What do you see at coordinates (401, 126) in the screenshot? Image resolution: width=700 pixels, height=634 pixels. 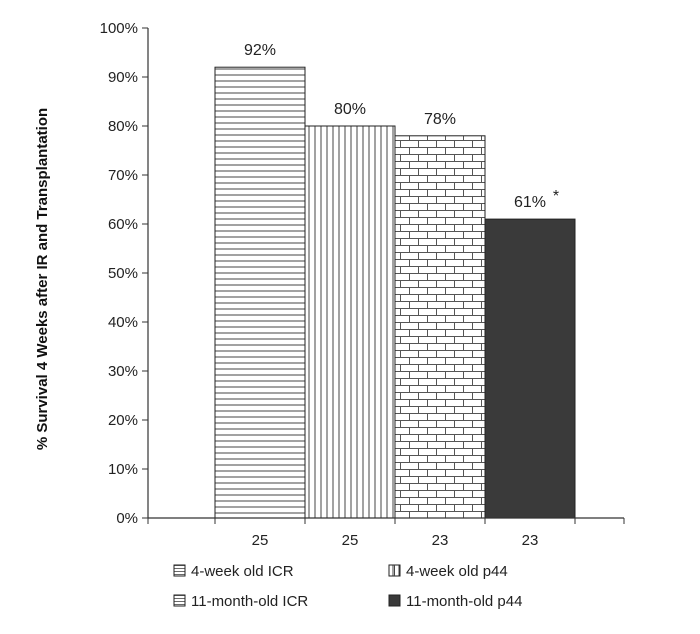 I see `data-labels: 92% 80% 78% 61% *` at bounding box center [401, 126].